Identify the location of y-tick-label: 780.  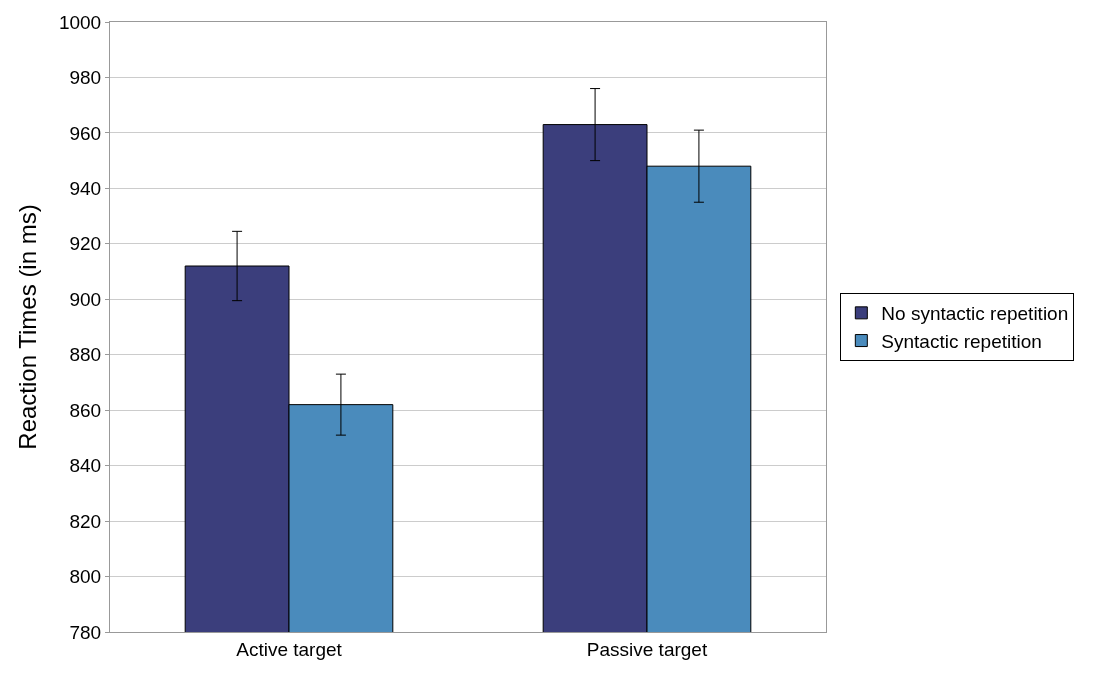
(85, 632).